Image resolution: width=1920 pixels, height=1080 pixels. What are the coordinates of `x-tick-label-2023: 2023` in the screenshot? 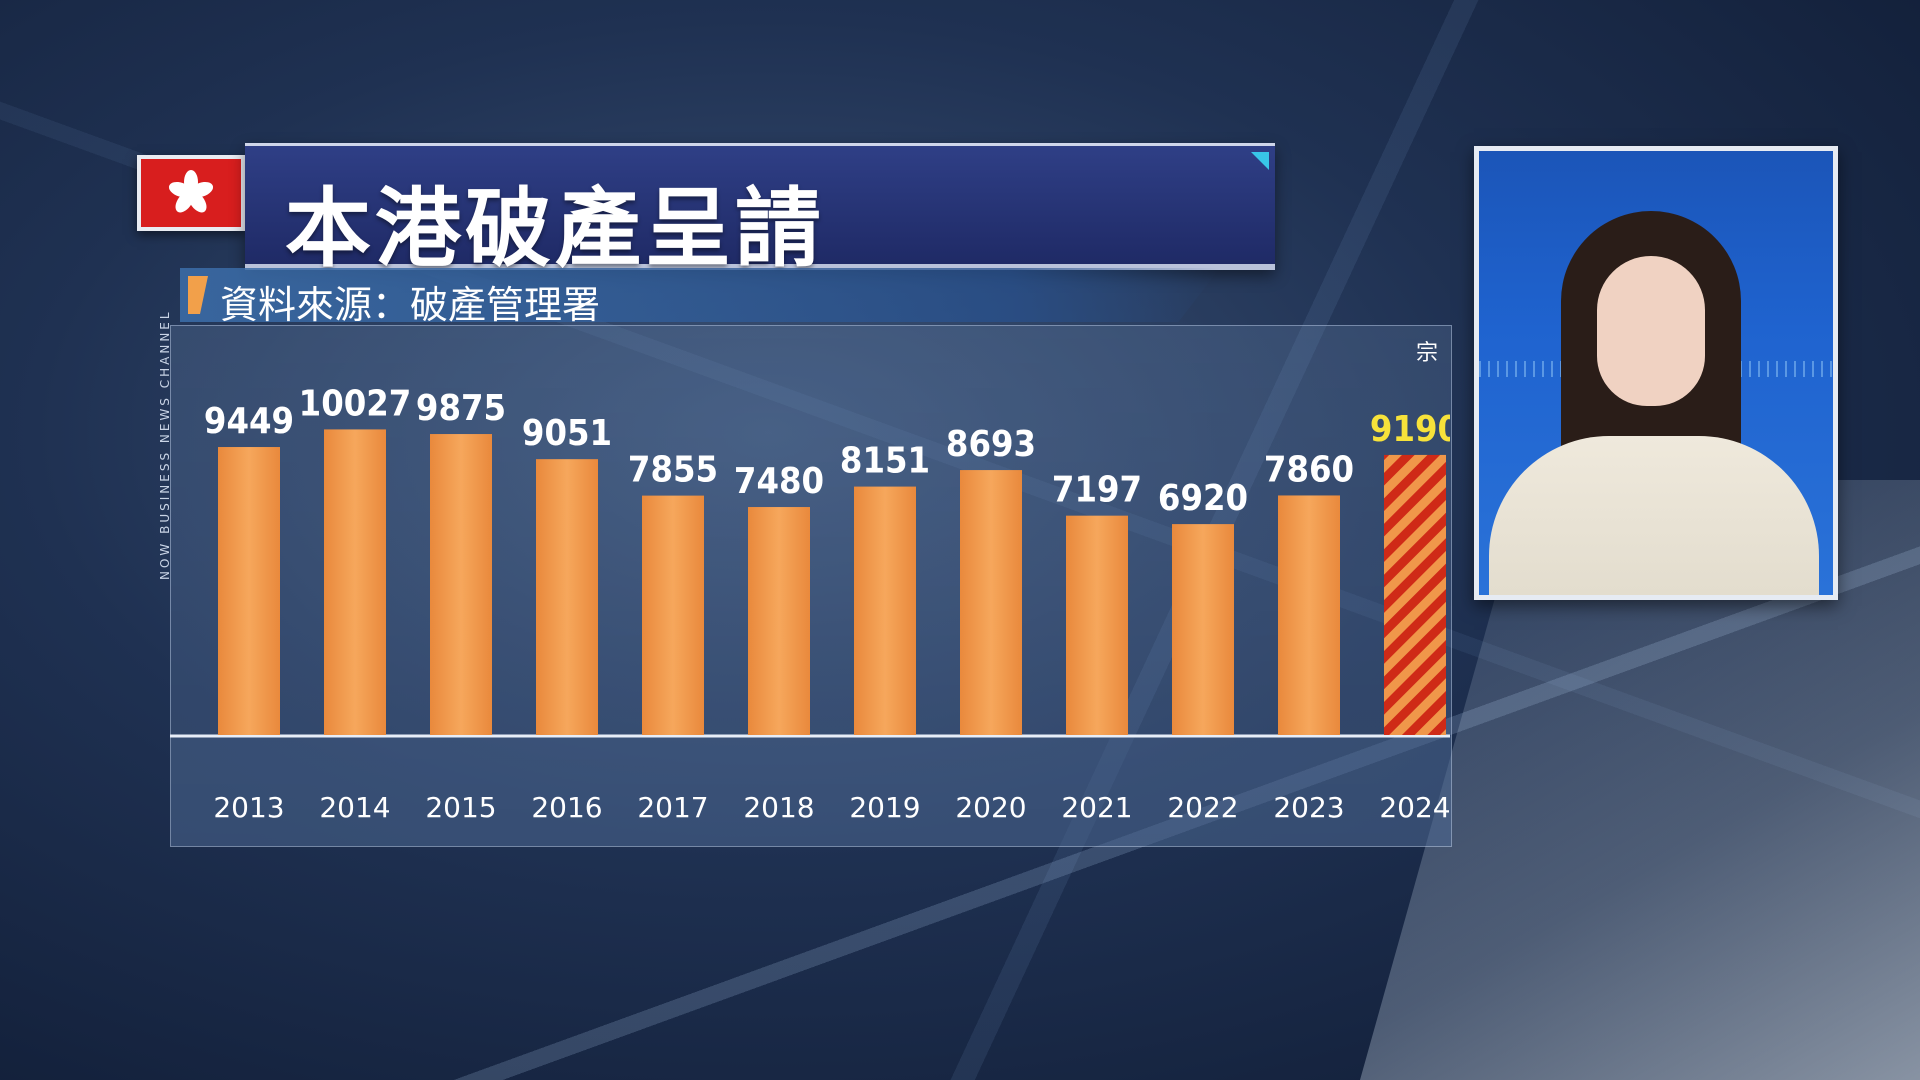 It's located at (1308, 807).